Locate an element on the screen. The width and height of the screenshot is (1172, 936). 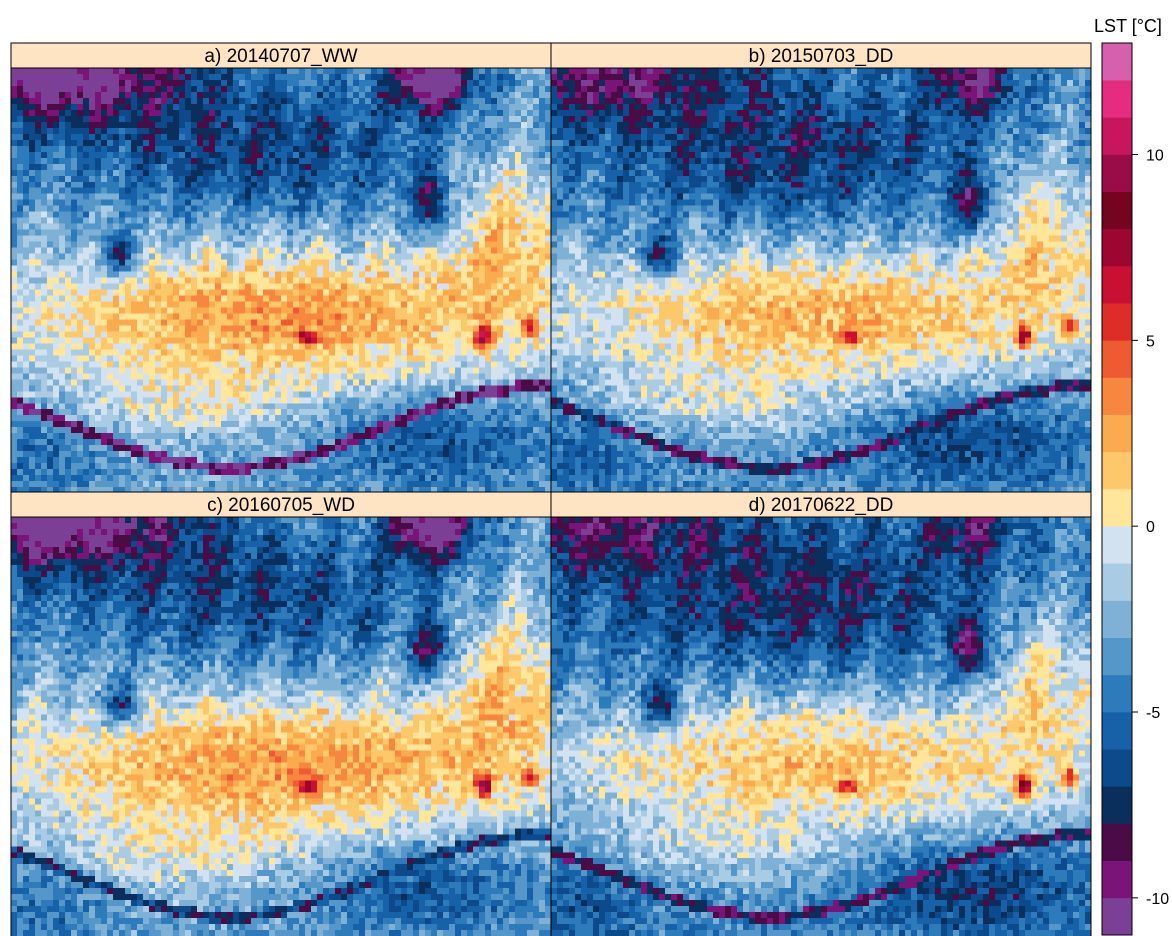
colorbar-tick-label: -10 is located at coordinates (1157, 899).